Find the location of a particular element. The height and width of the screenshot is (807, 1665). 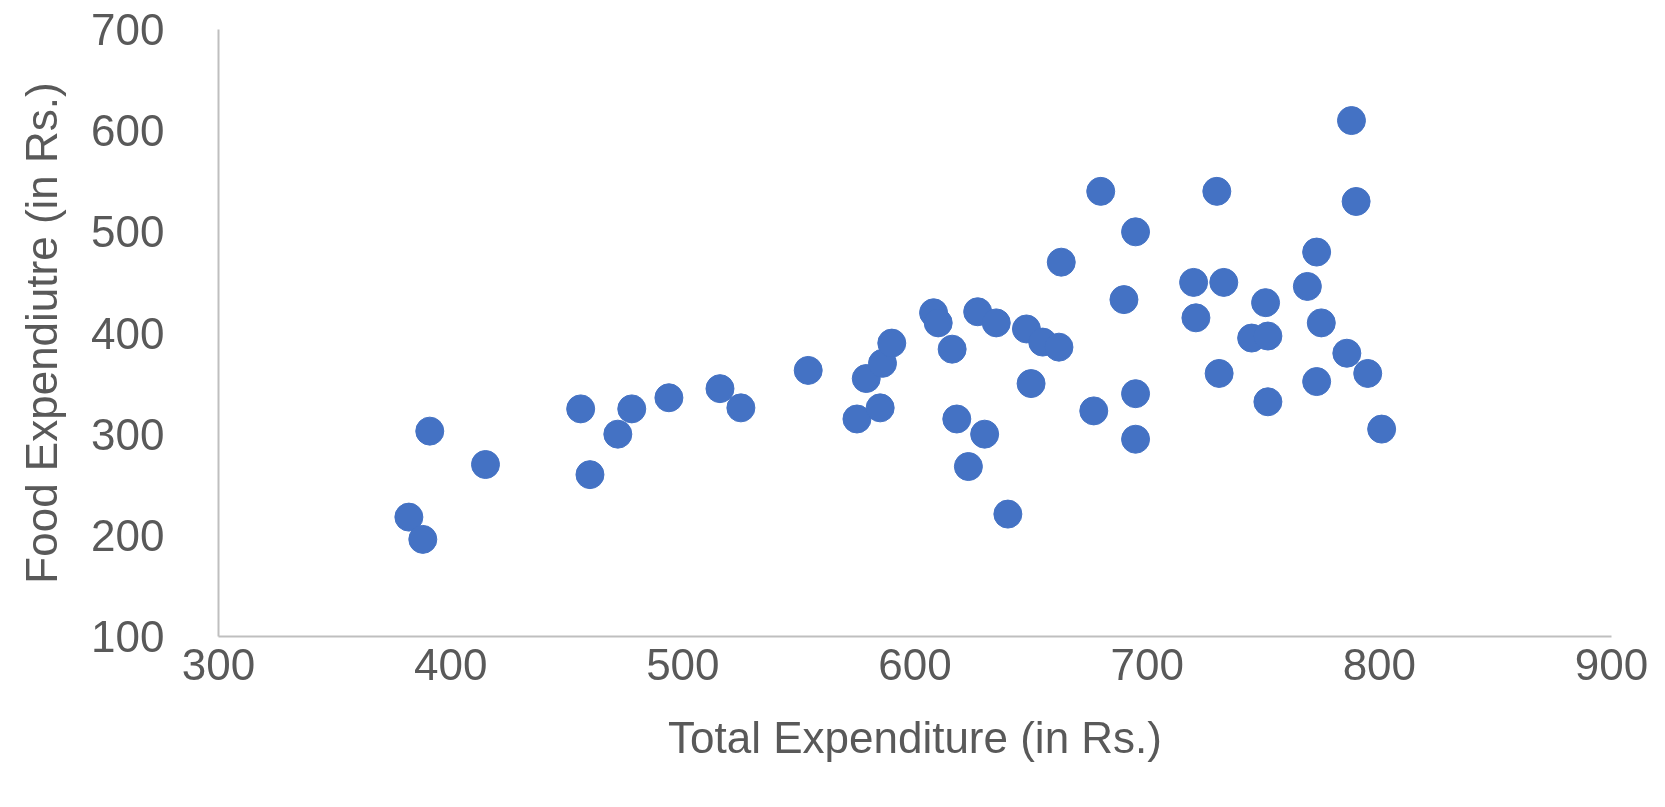

x-tick-label: 300 is located at coordinates (218, 664).